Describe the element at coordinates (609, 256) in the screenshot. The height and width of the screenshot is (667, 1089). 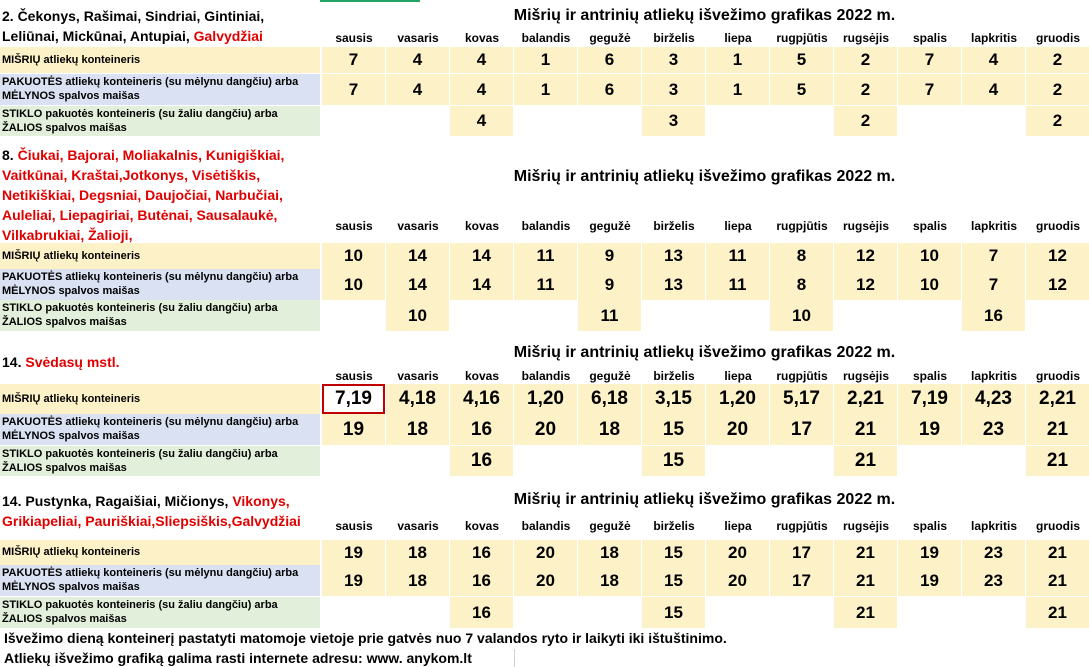
I see `schedule-cell-mixed: 9` at that location.